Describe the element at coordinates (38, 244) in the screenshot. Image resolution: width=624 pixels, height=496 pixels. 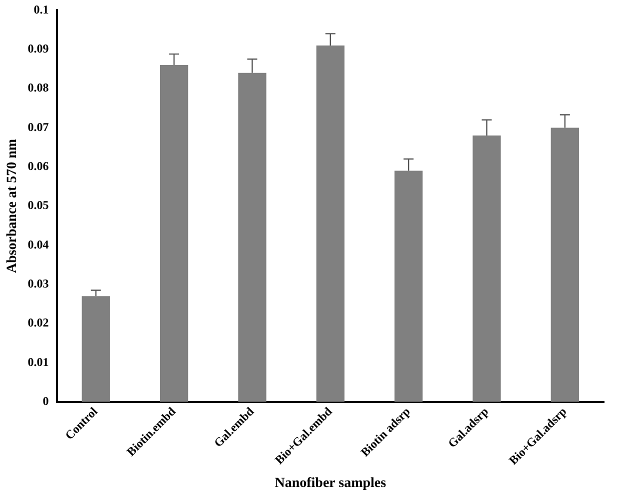
I see `y-tick-label: 0.04` at that location.